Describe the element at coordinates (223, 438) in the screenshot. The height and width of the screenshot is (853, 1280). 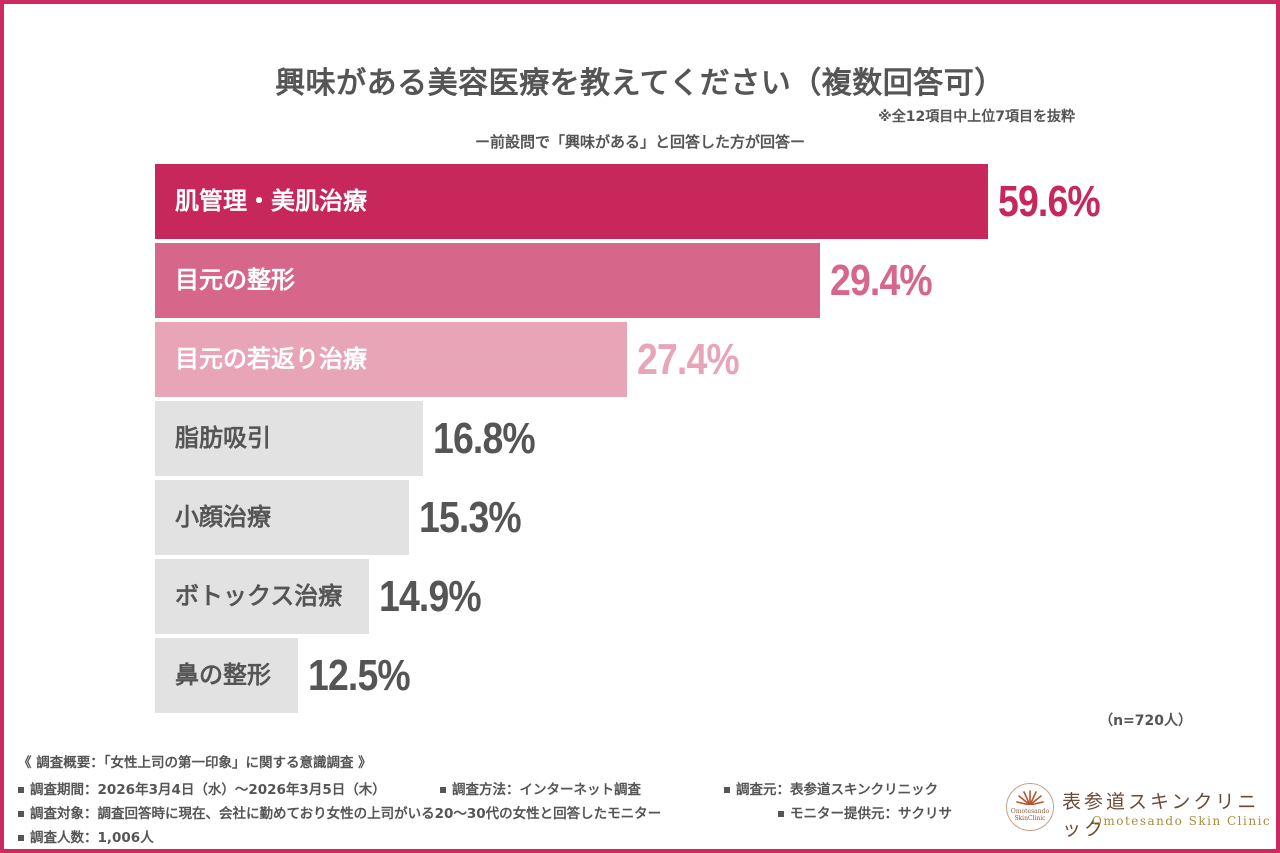
I see `bar-category-label: 脂肪吸引` at that location.